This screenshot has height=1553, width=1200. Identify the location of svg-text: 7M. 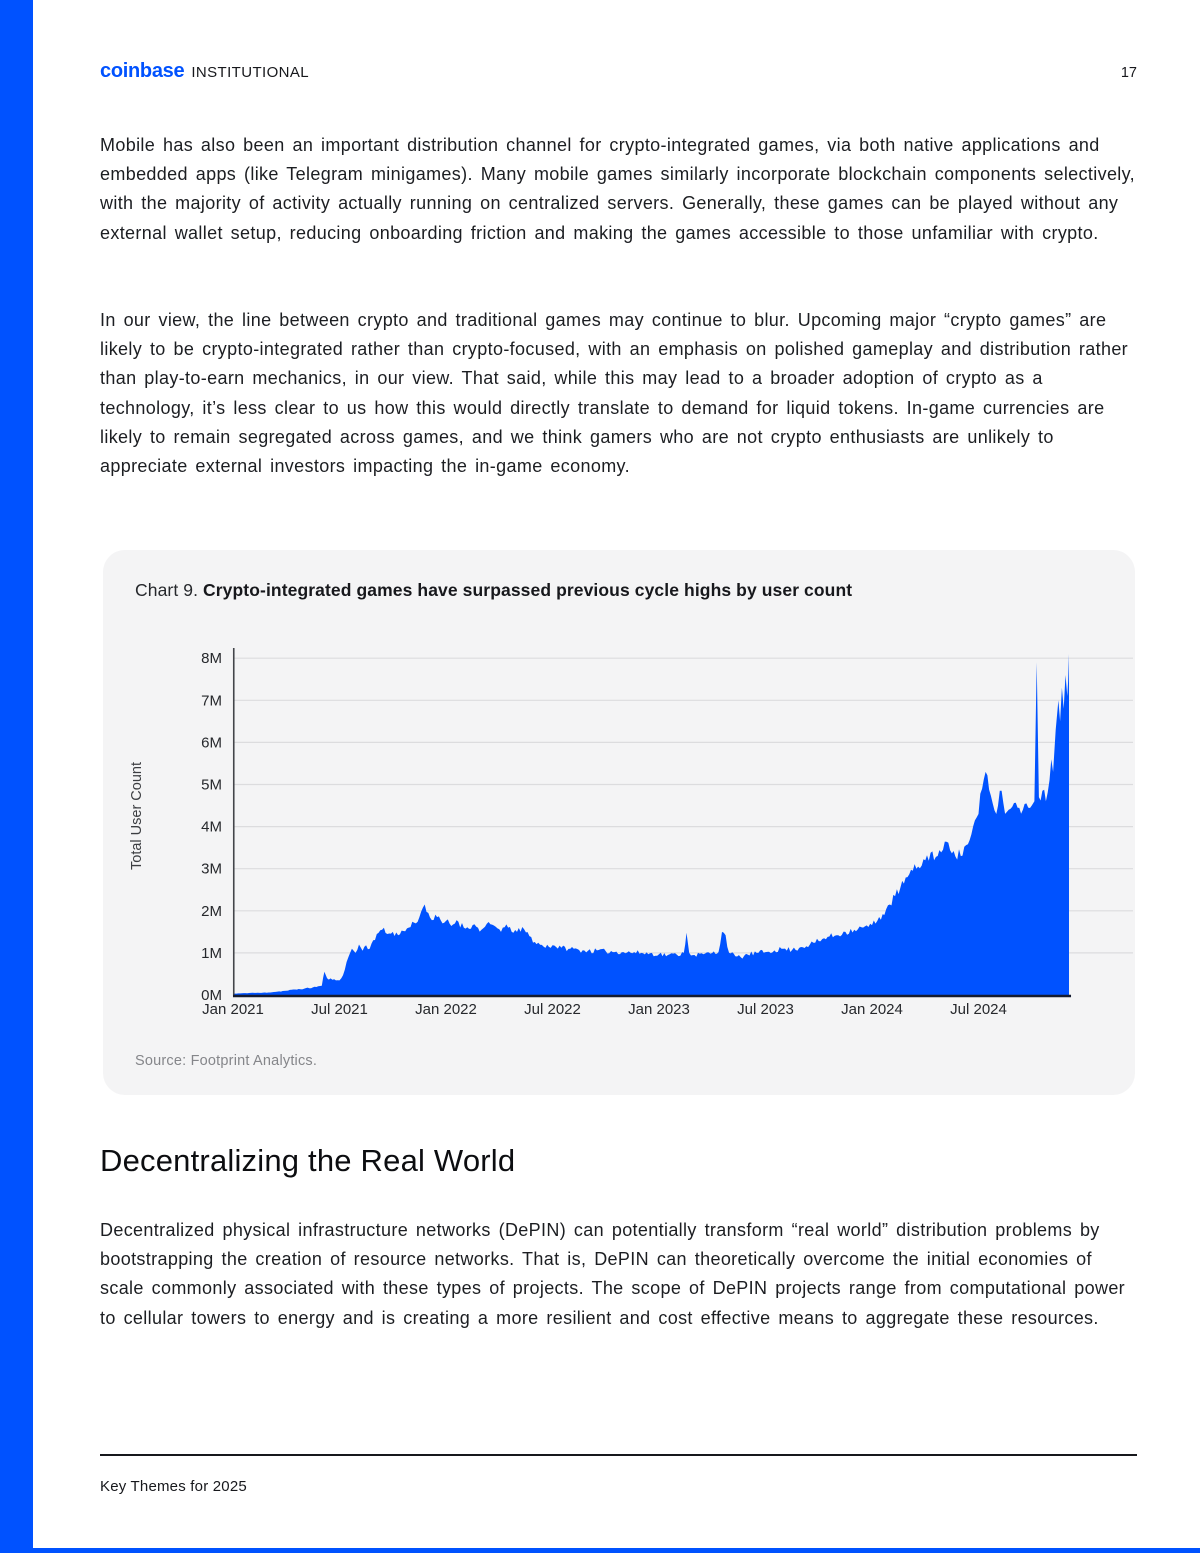
(211, 700).